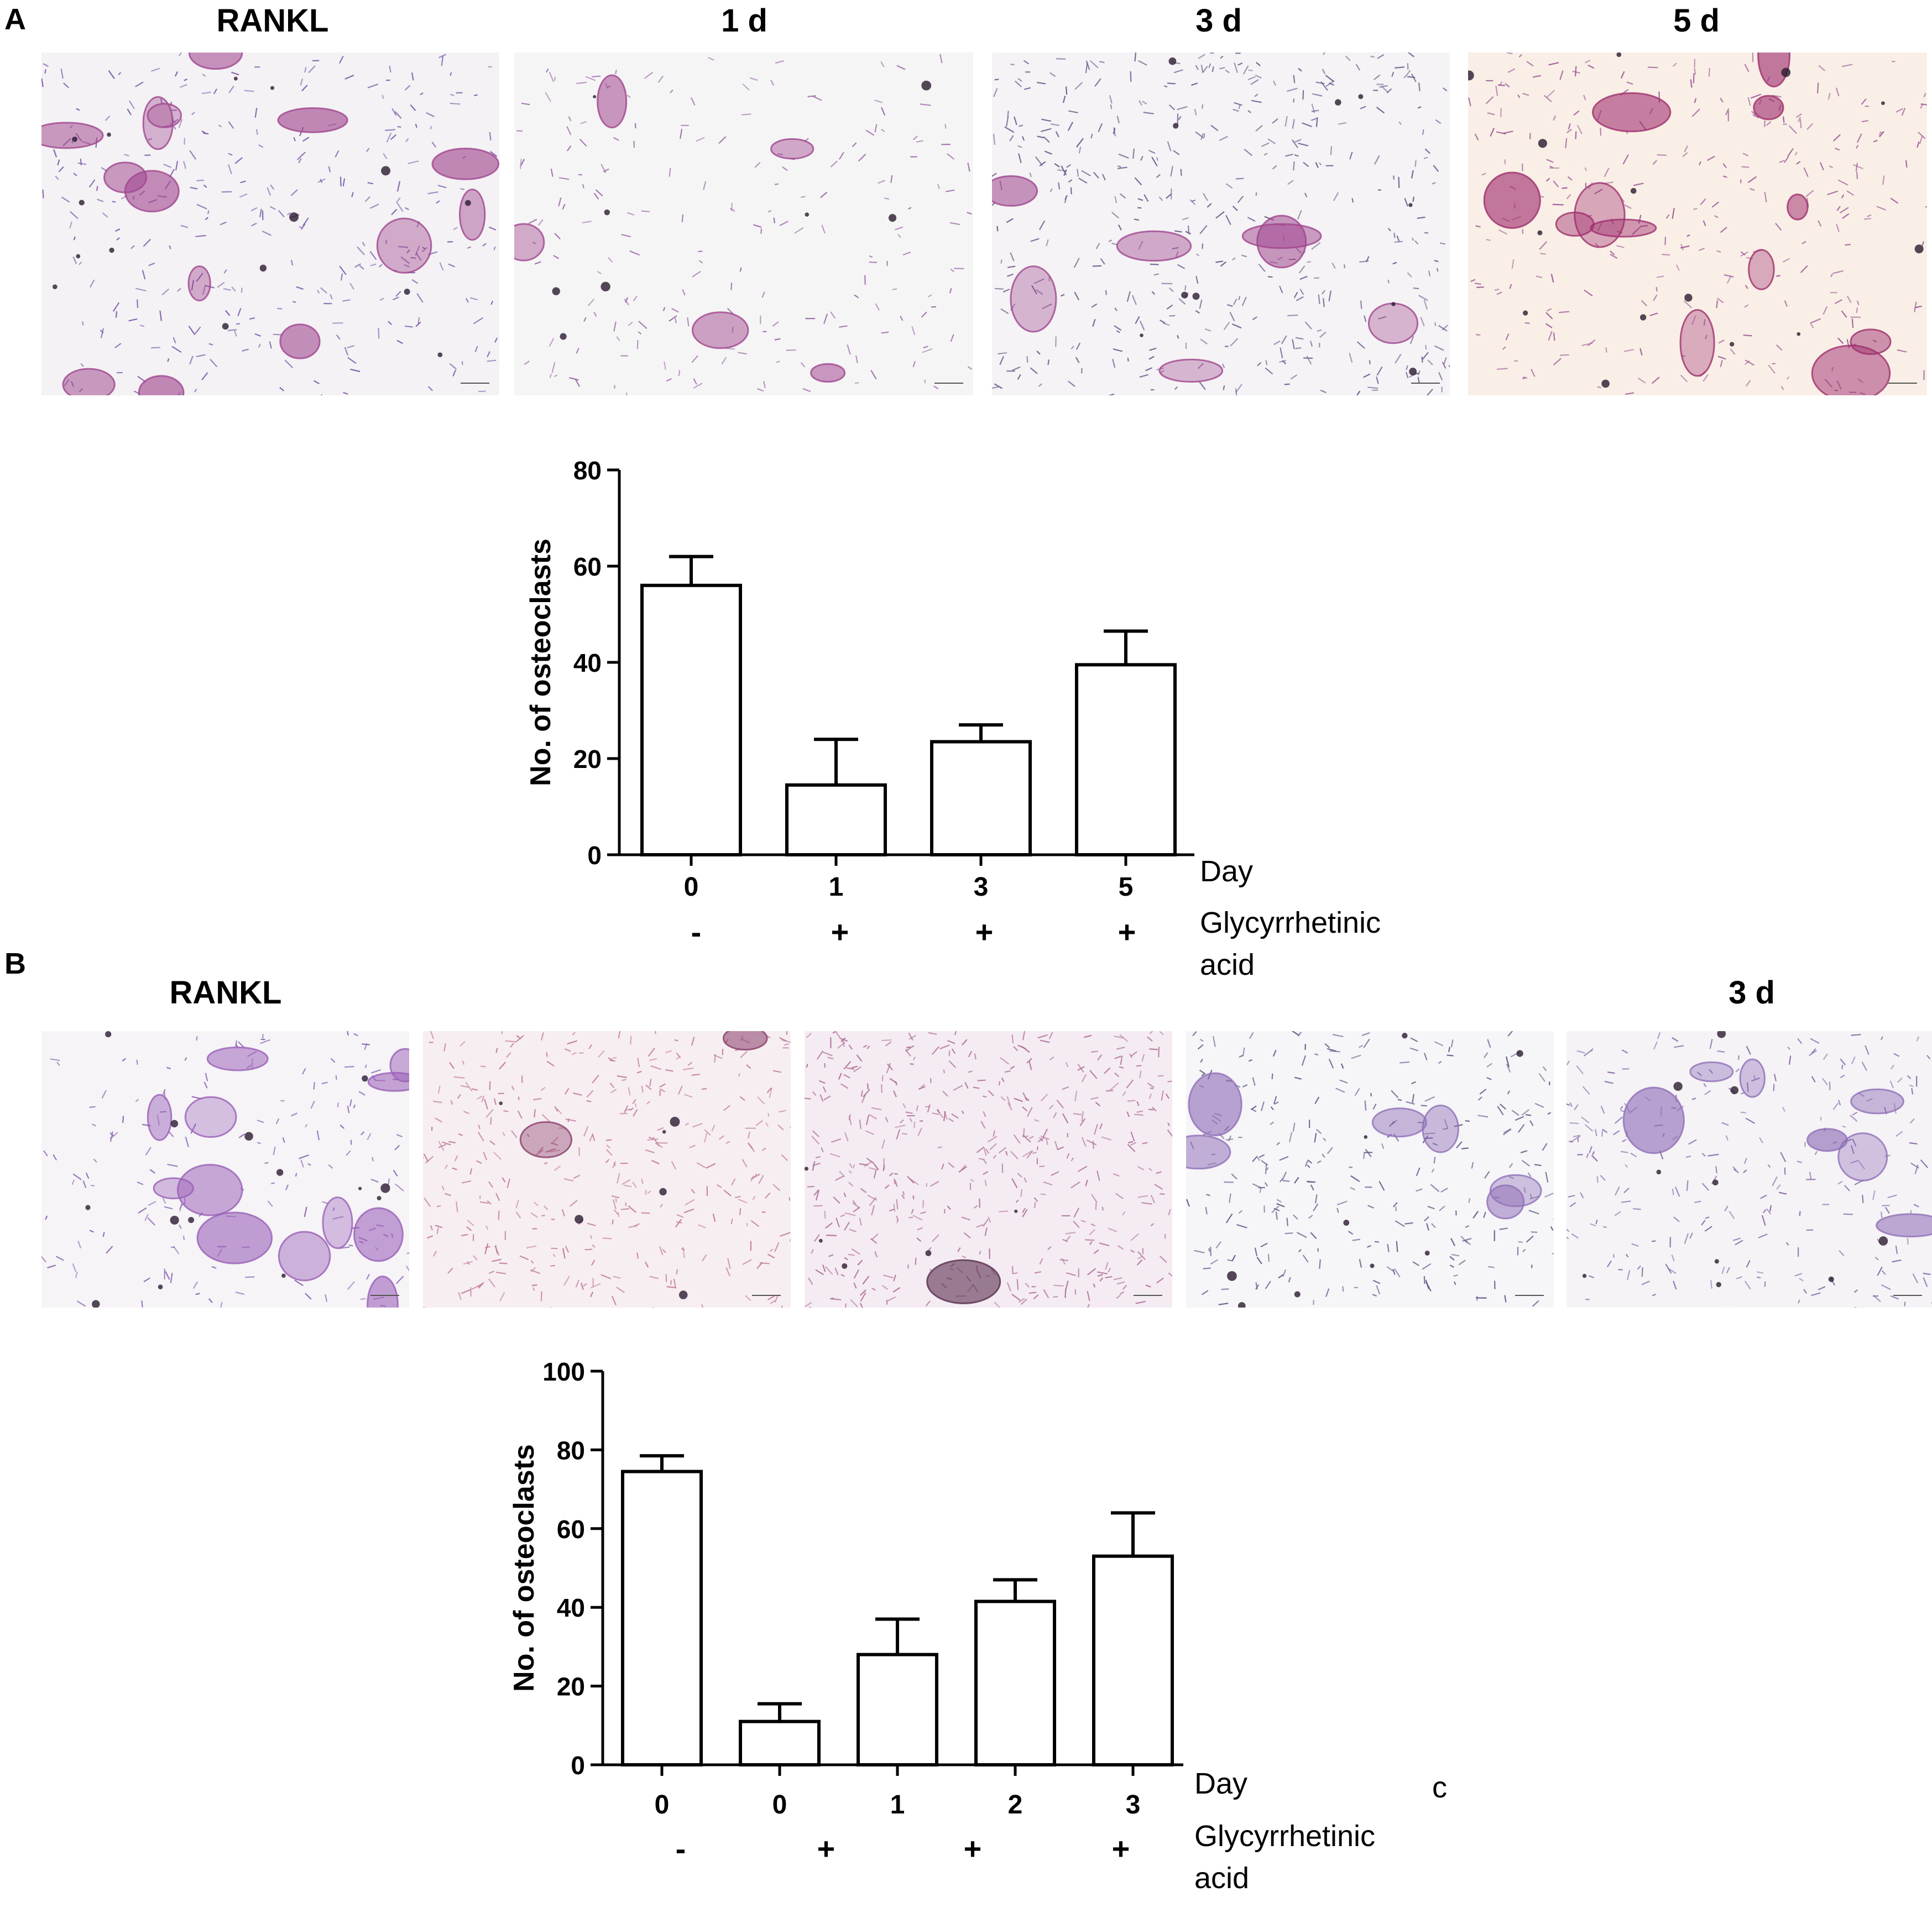  What do you see at coordinates (840, 931) in the screenshot?
I see `treatment-sign: +` at bounding box center [840, 931].